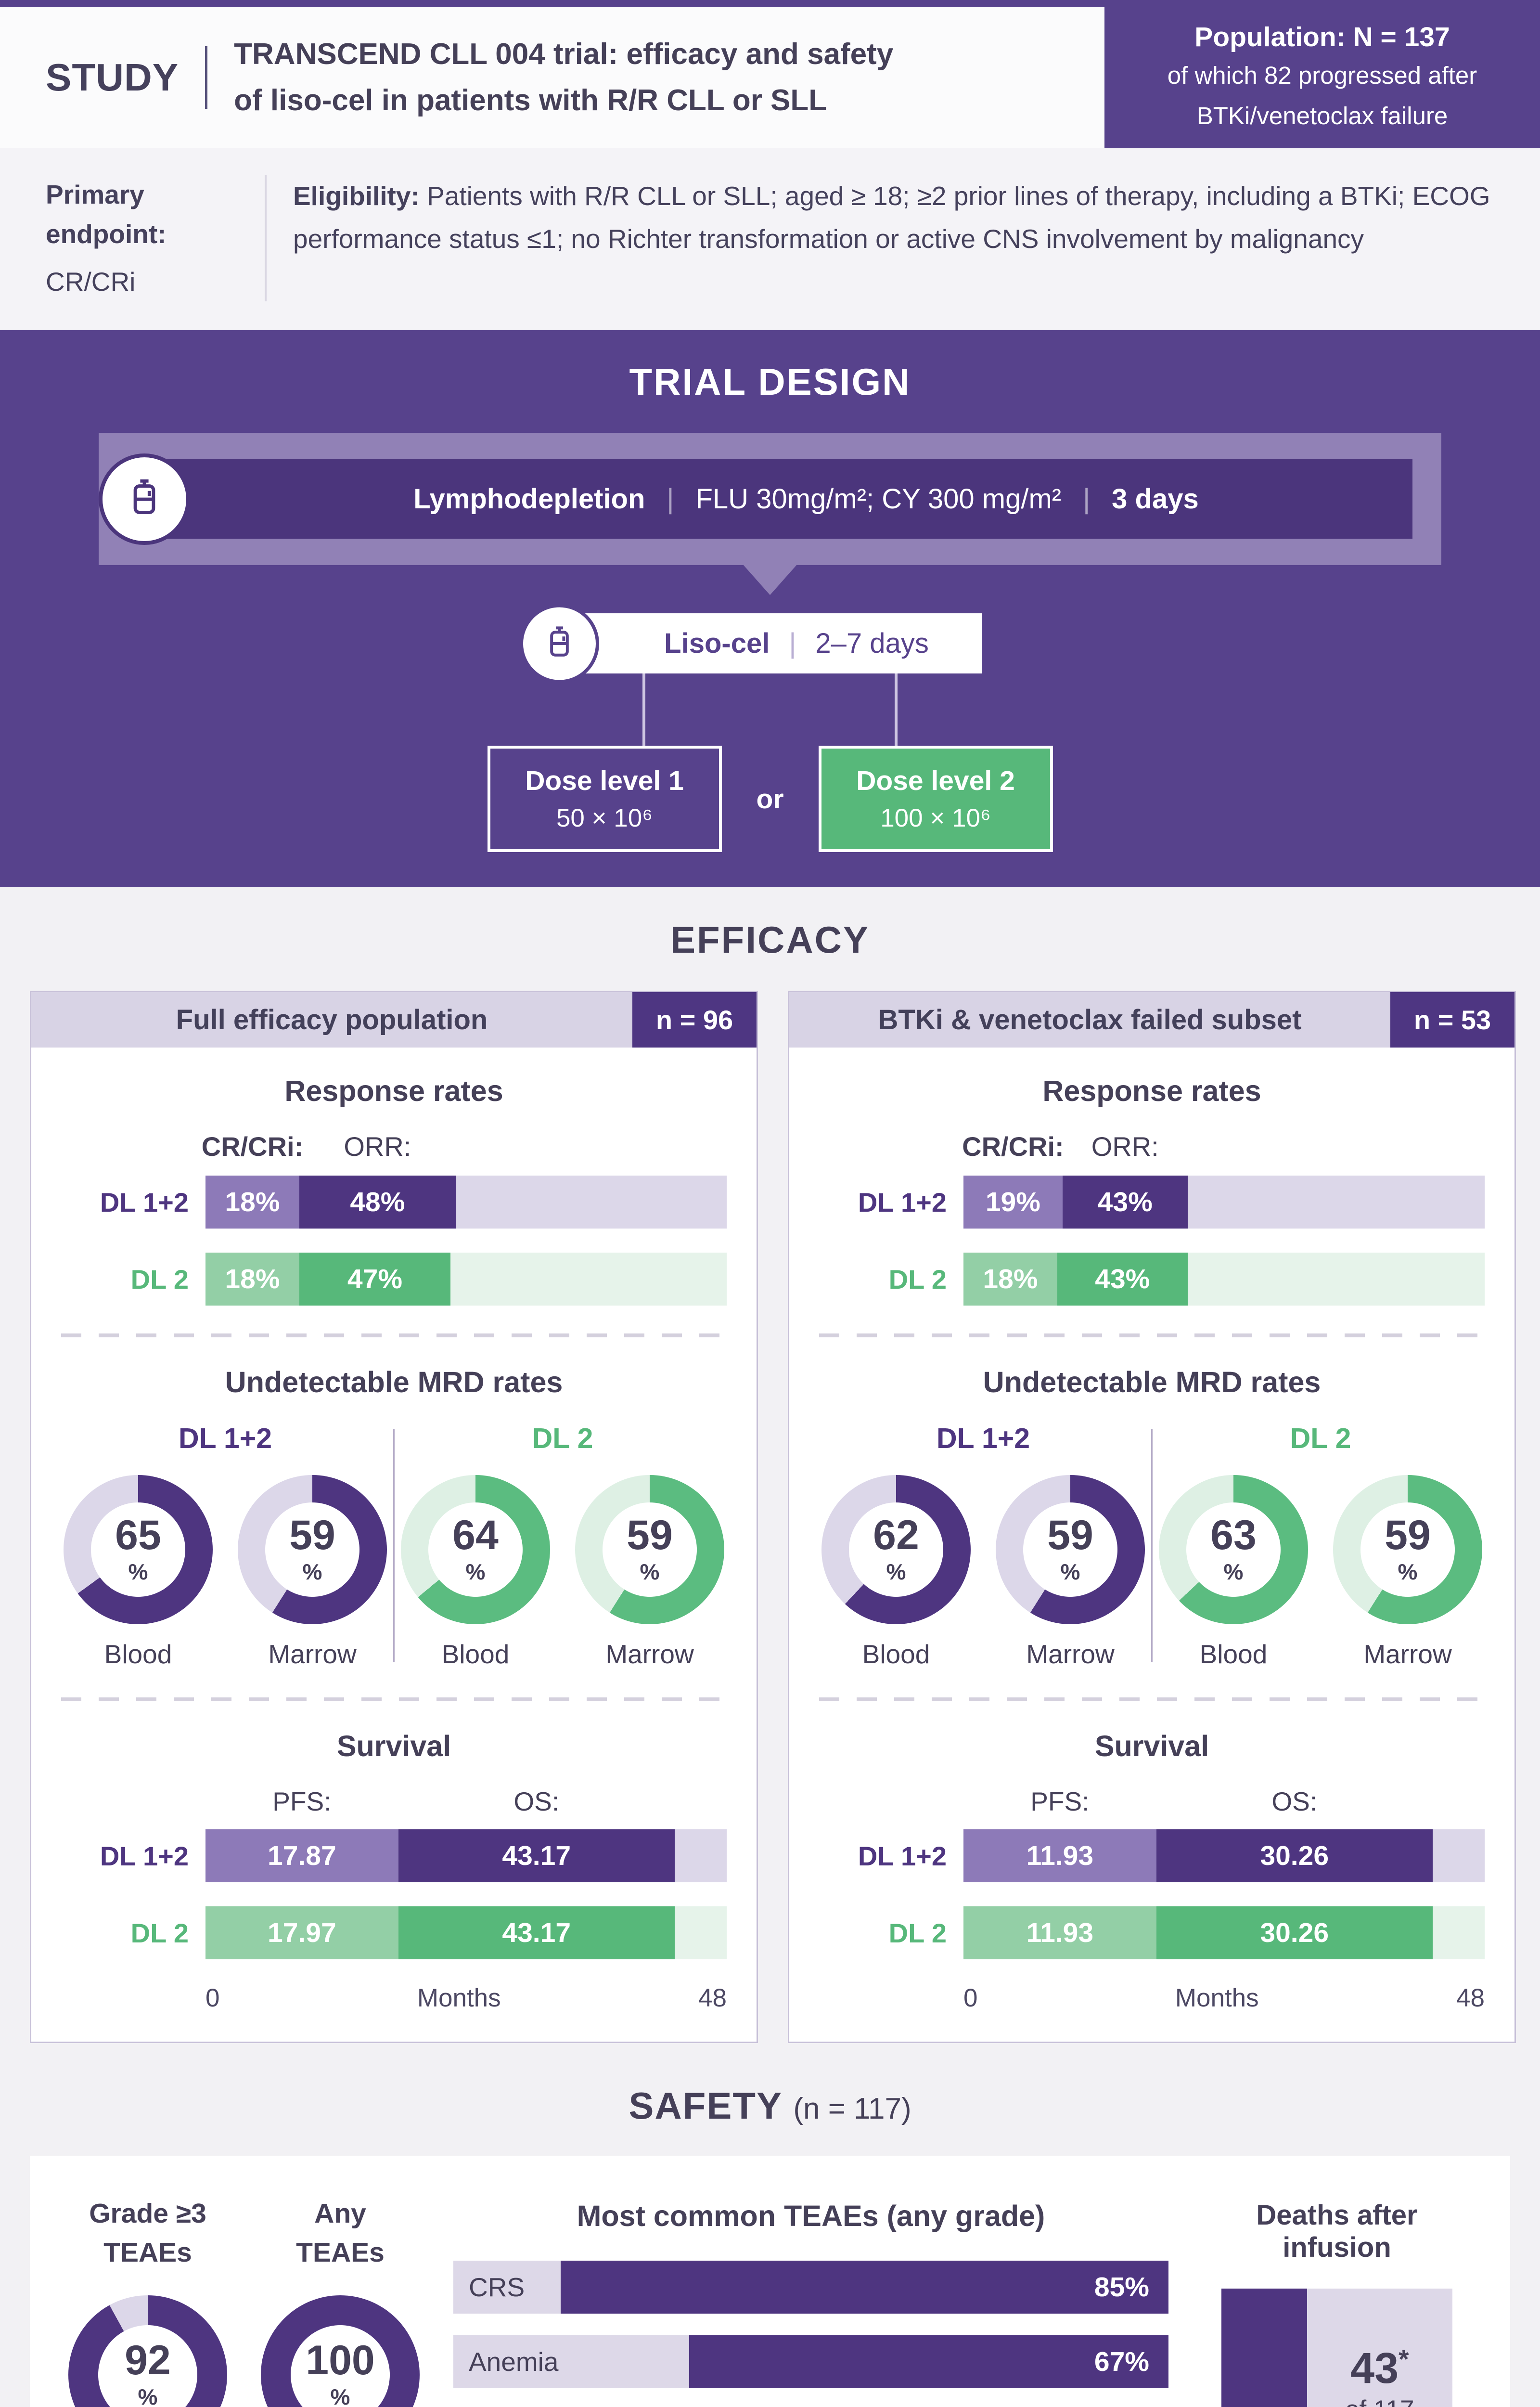 This screenshot has height=2407, width=1540. What do you see at coordinates (266, 238) in the screenshot?
I see `endpoint-divider` at bounding box center [266, 238].